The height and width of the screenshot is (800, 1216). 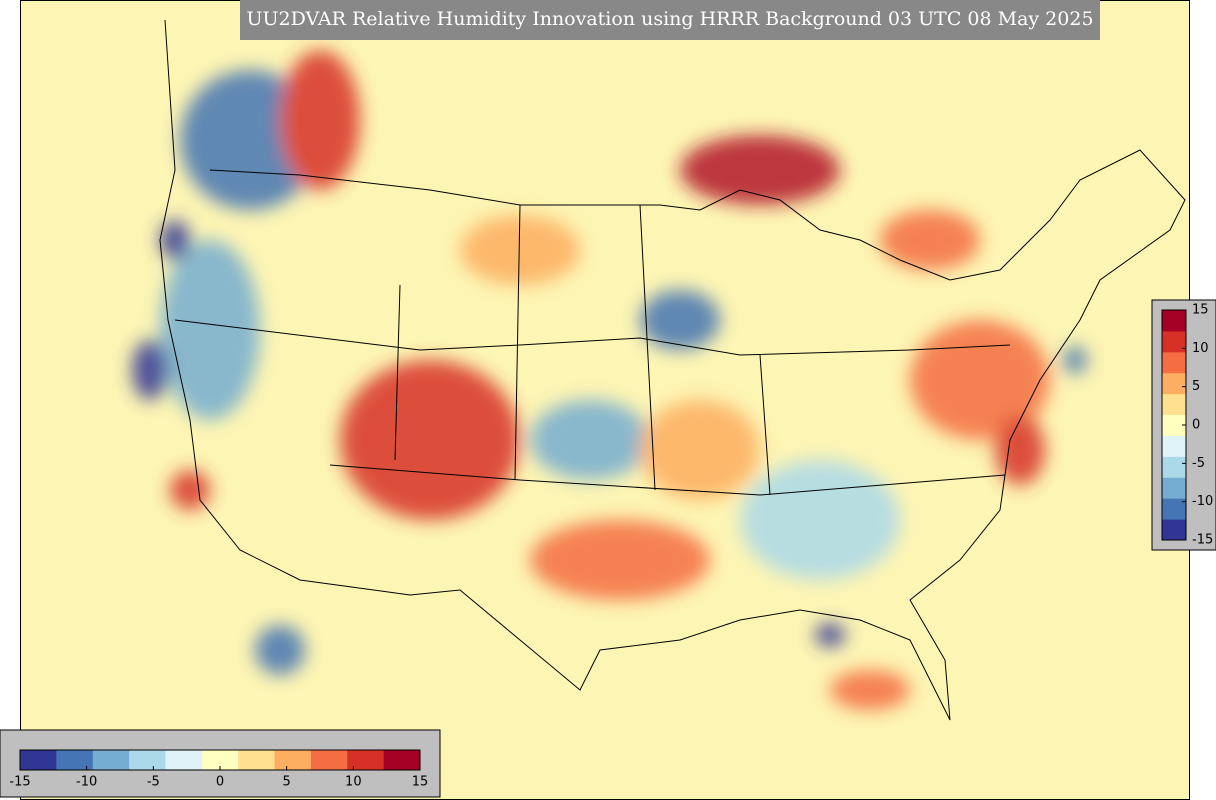 What do you see at coordinates (1187, 425) in the screenshot?
I see `colorbar-vertical: -15 -10 -5 0 5 10 15` at bounding box center [1187, 425].